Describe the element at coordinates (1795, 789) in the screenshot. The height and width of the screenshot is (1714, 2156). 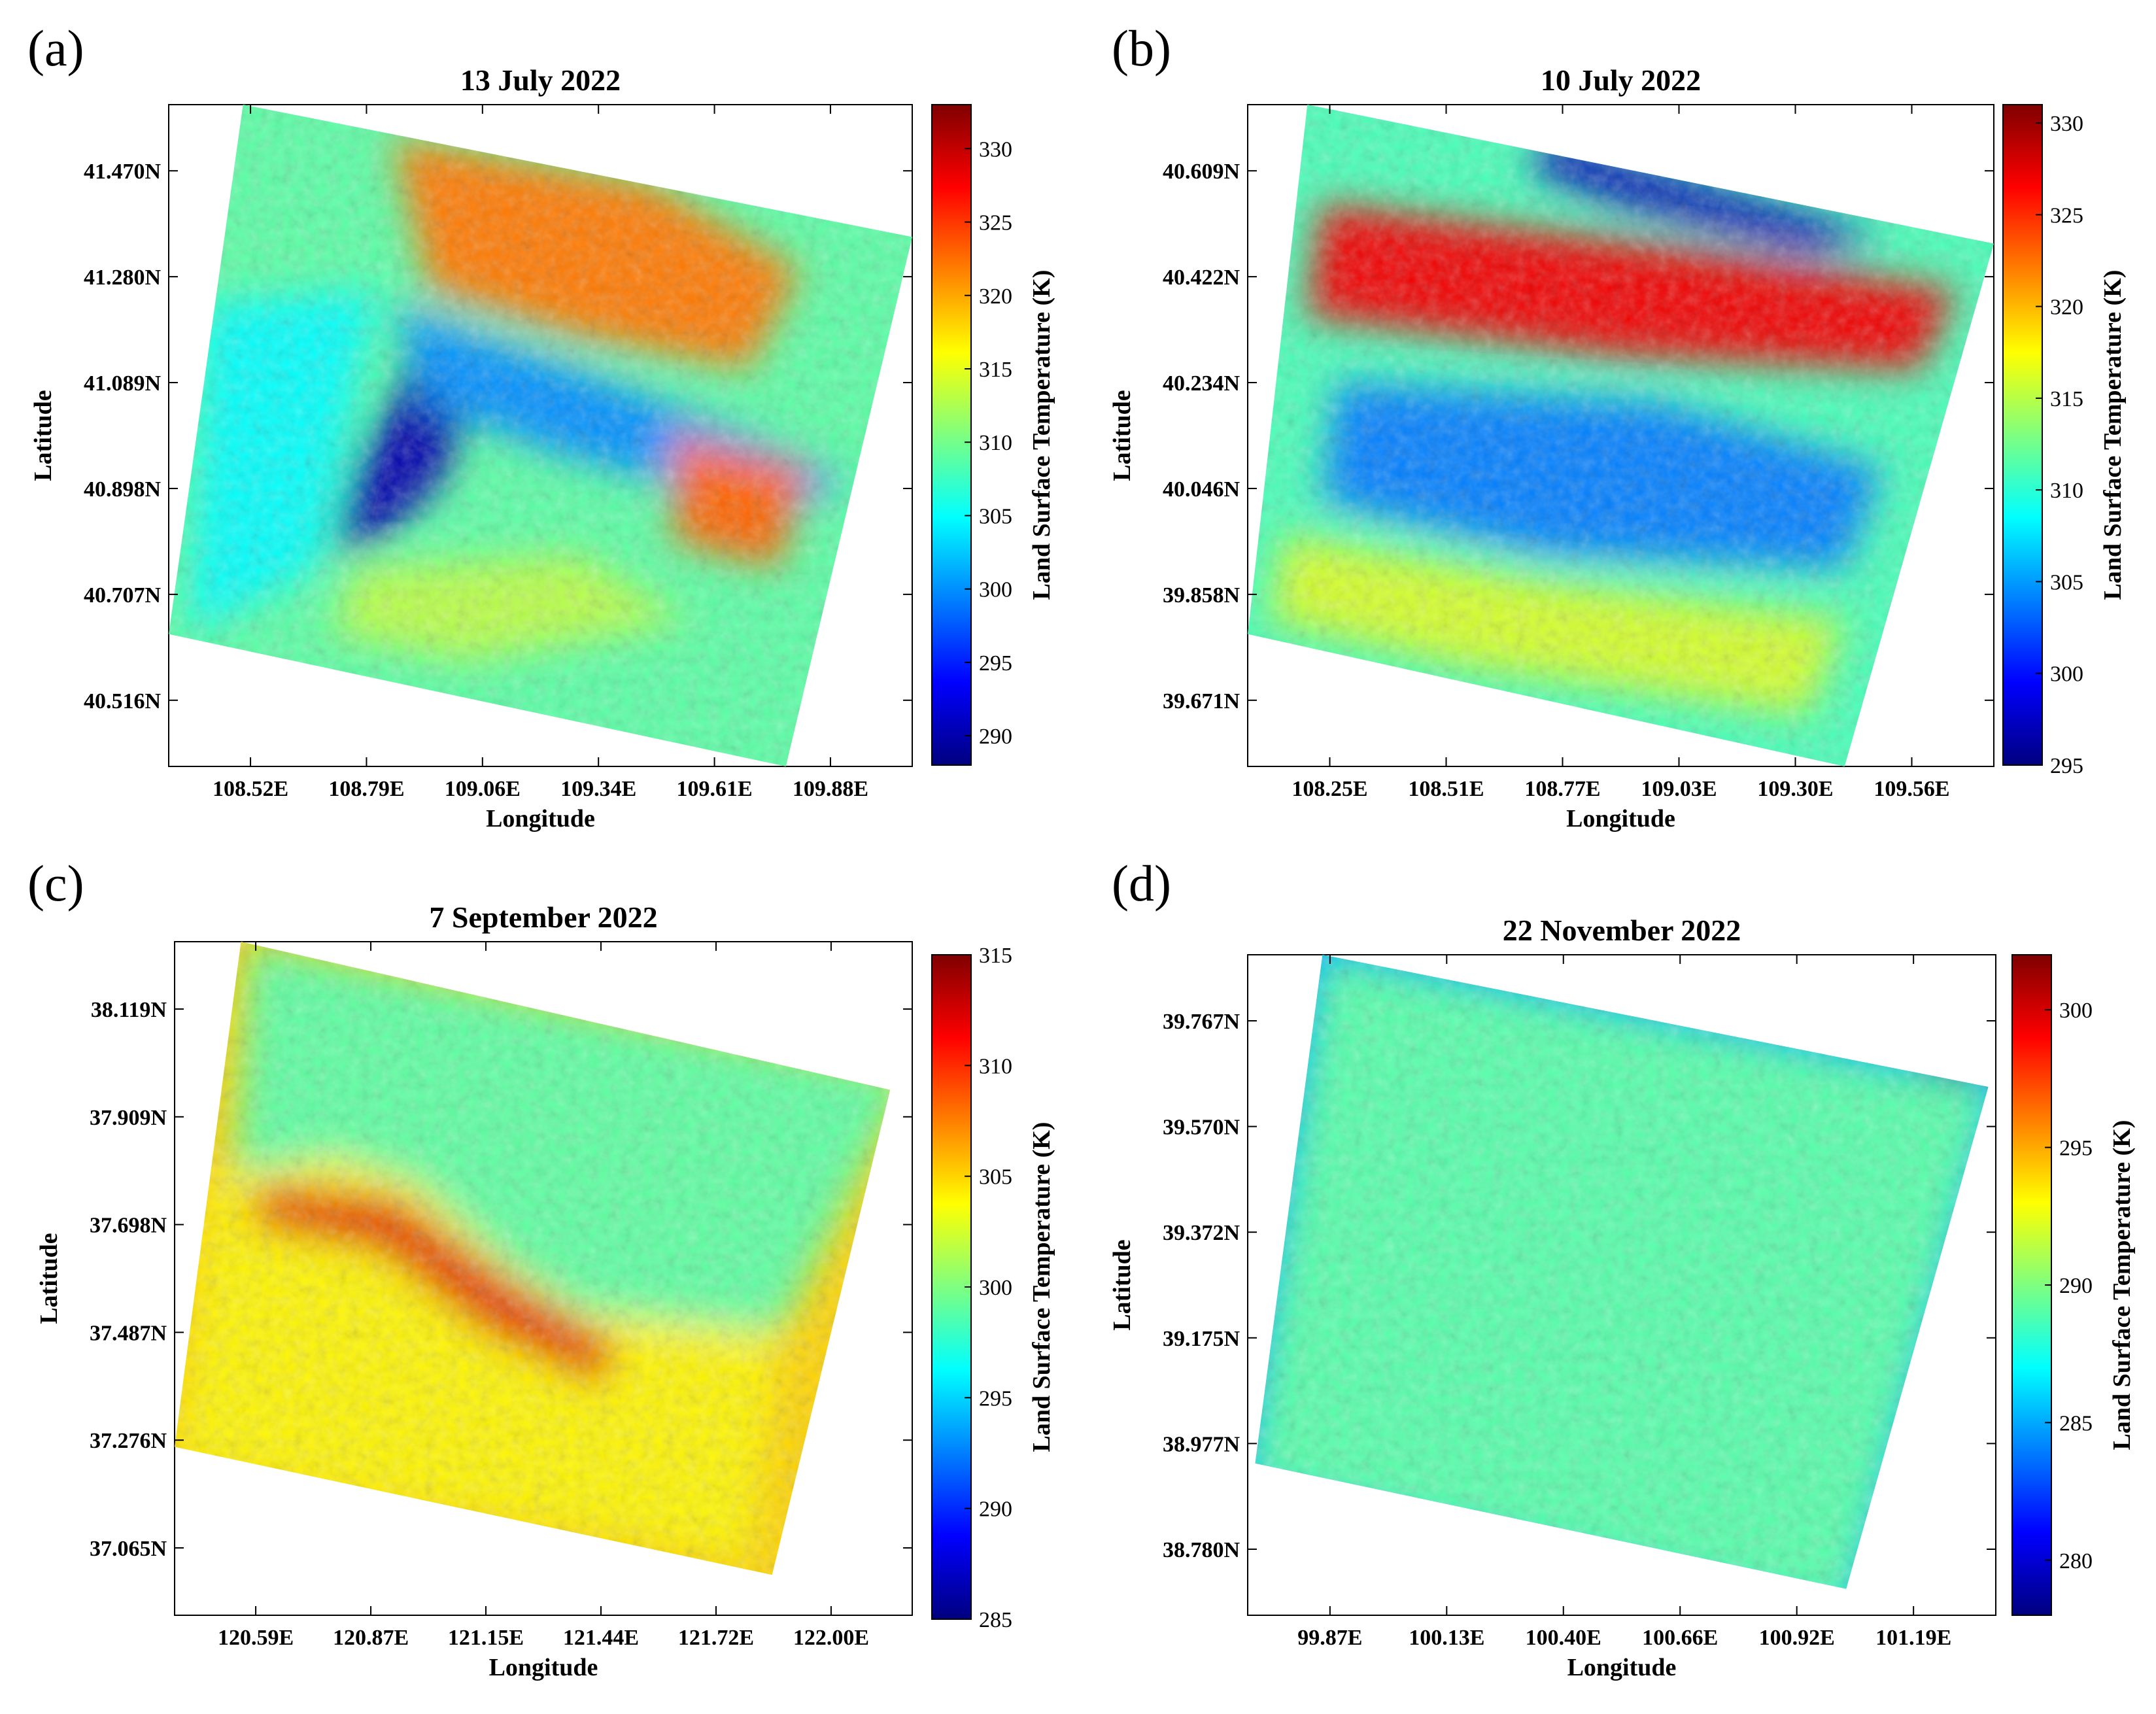
I see `x-tick-label: 109.30E` at that location.